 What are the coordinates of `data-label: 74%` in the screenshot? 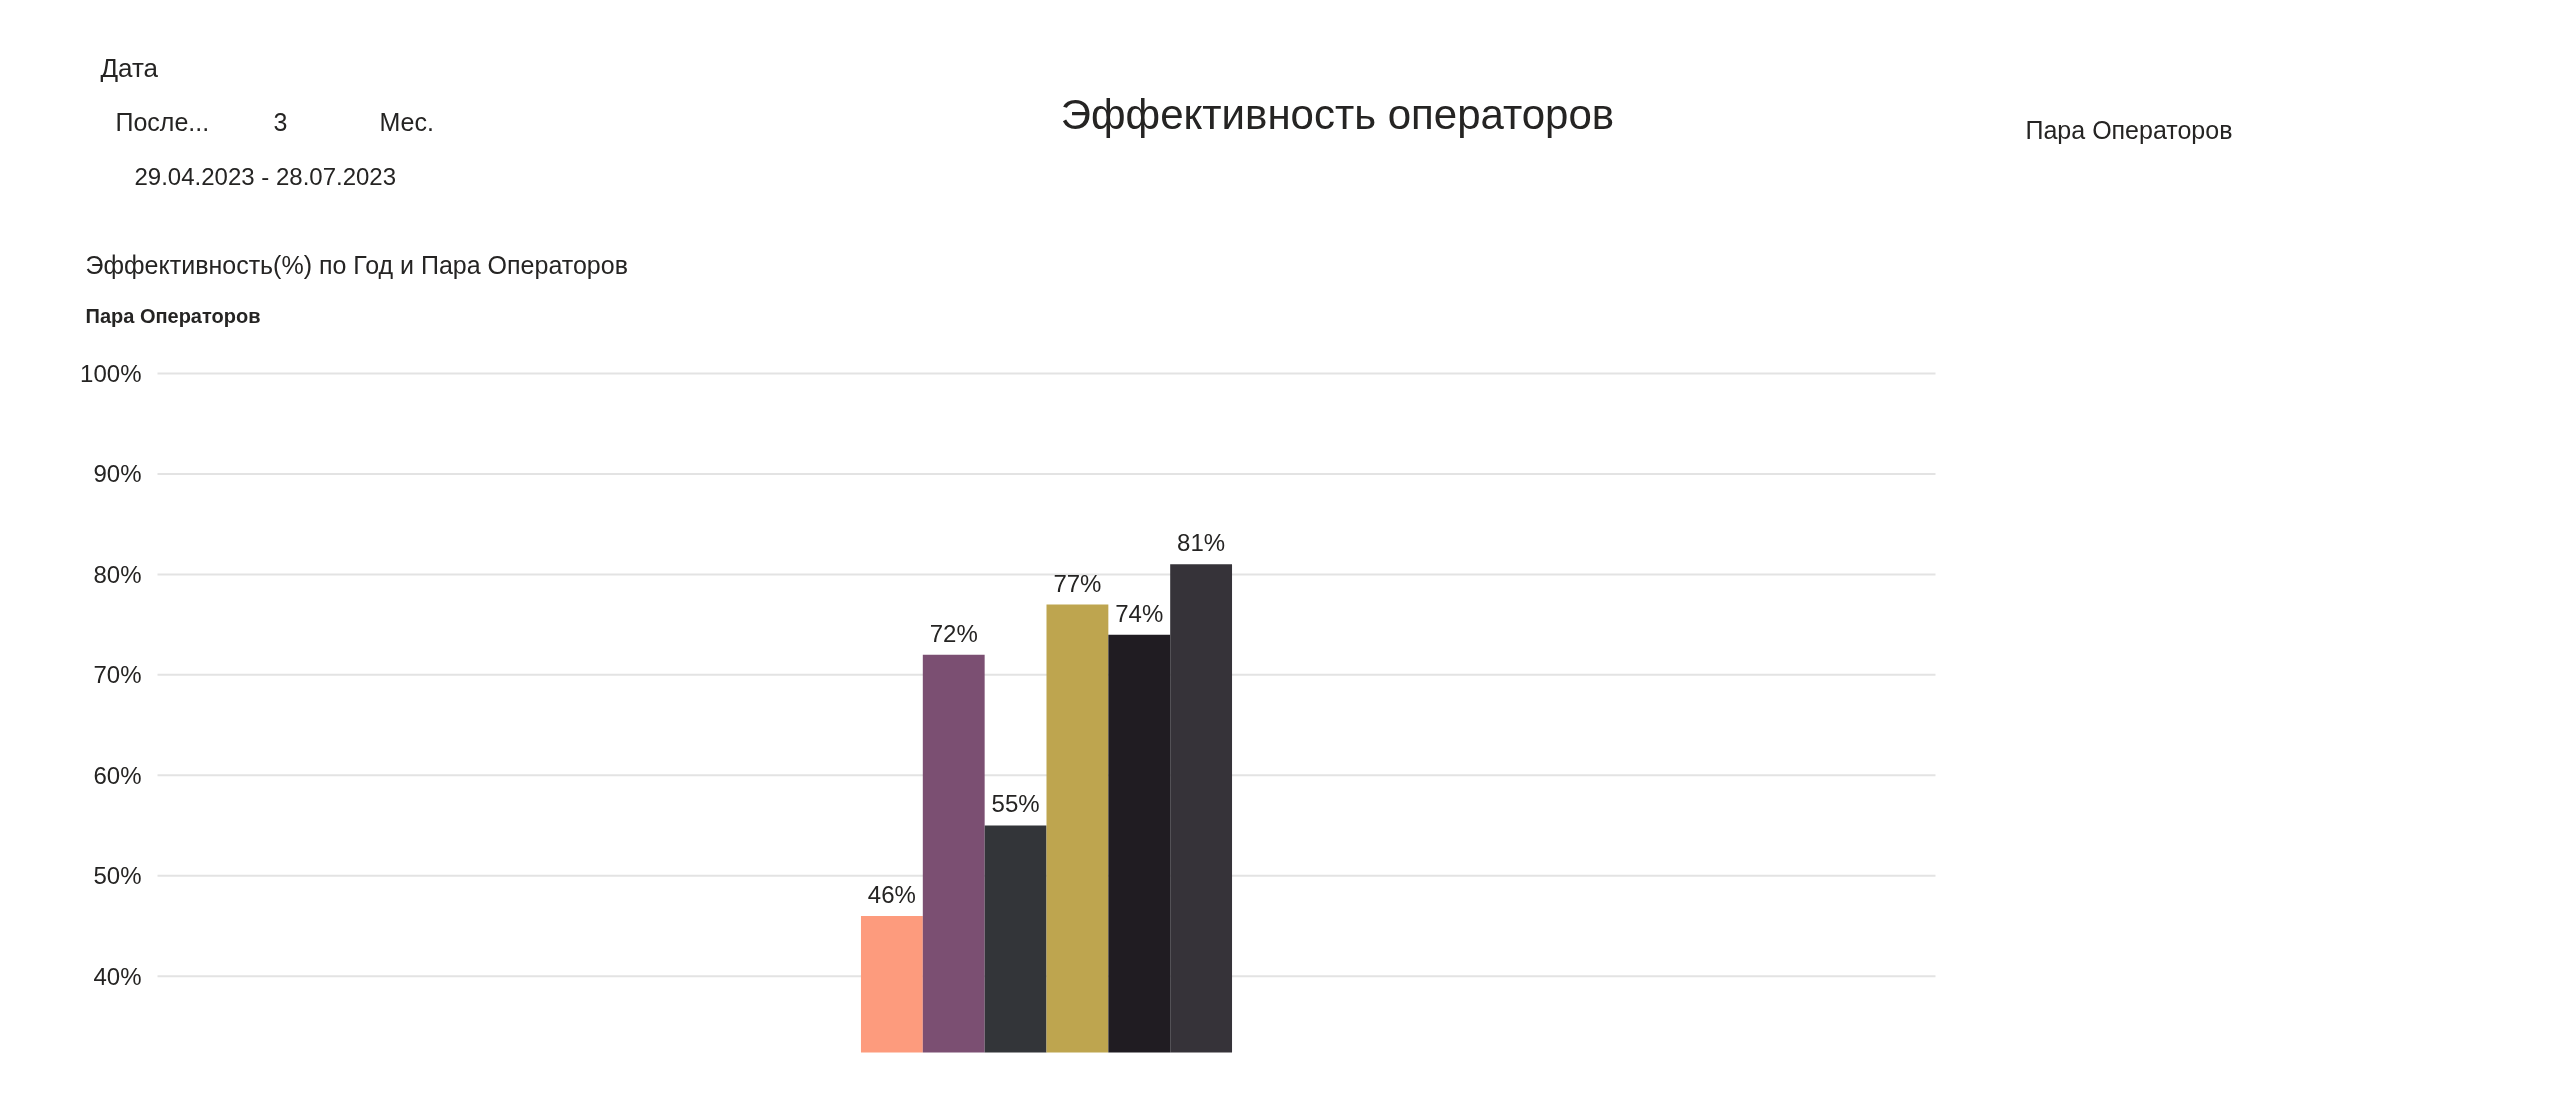 It's located at (1139, 613).